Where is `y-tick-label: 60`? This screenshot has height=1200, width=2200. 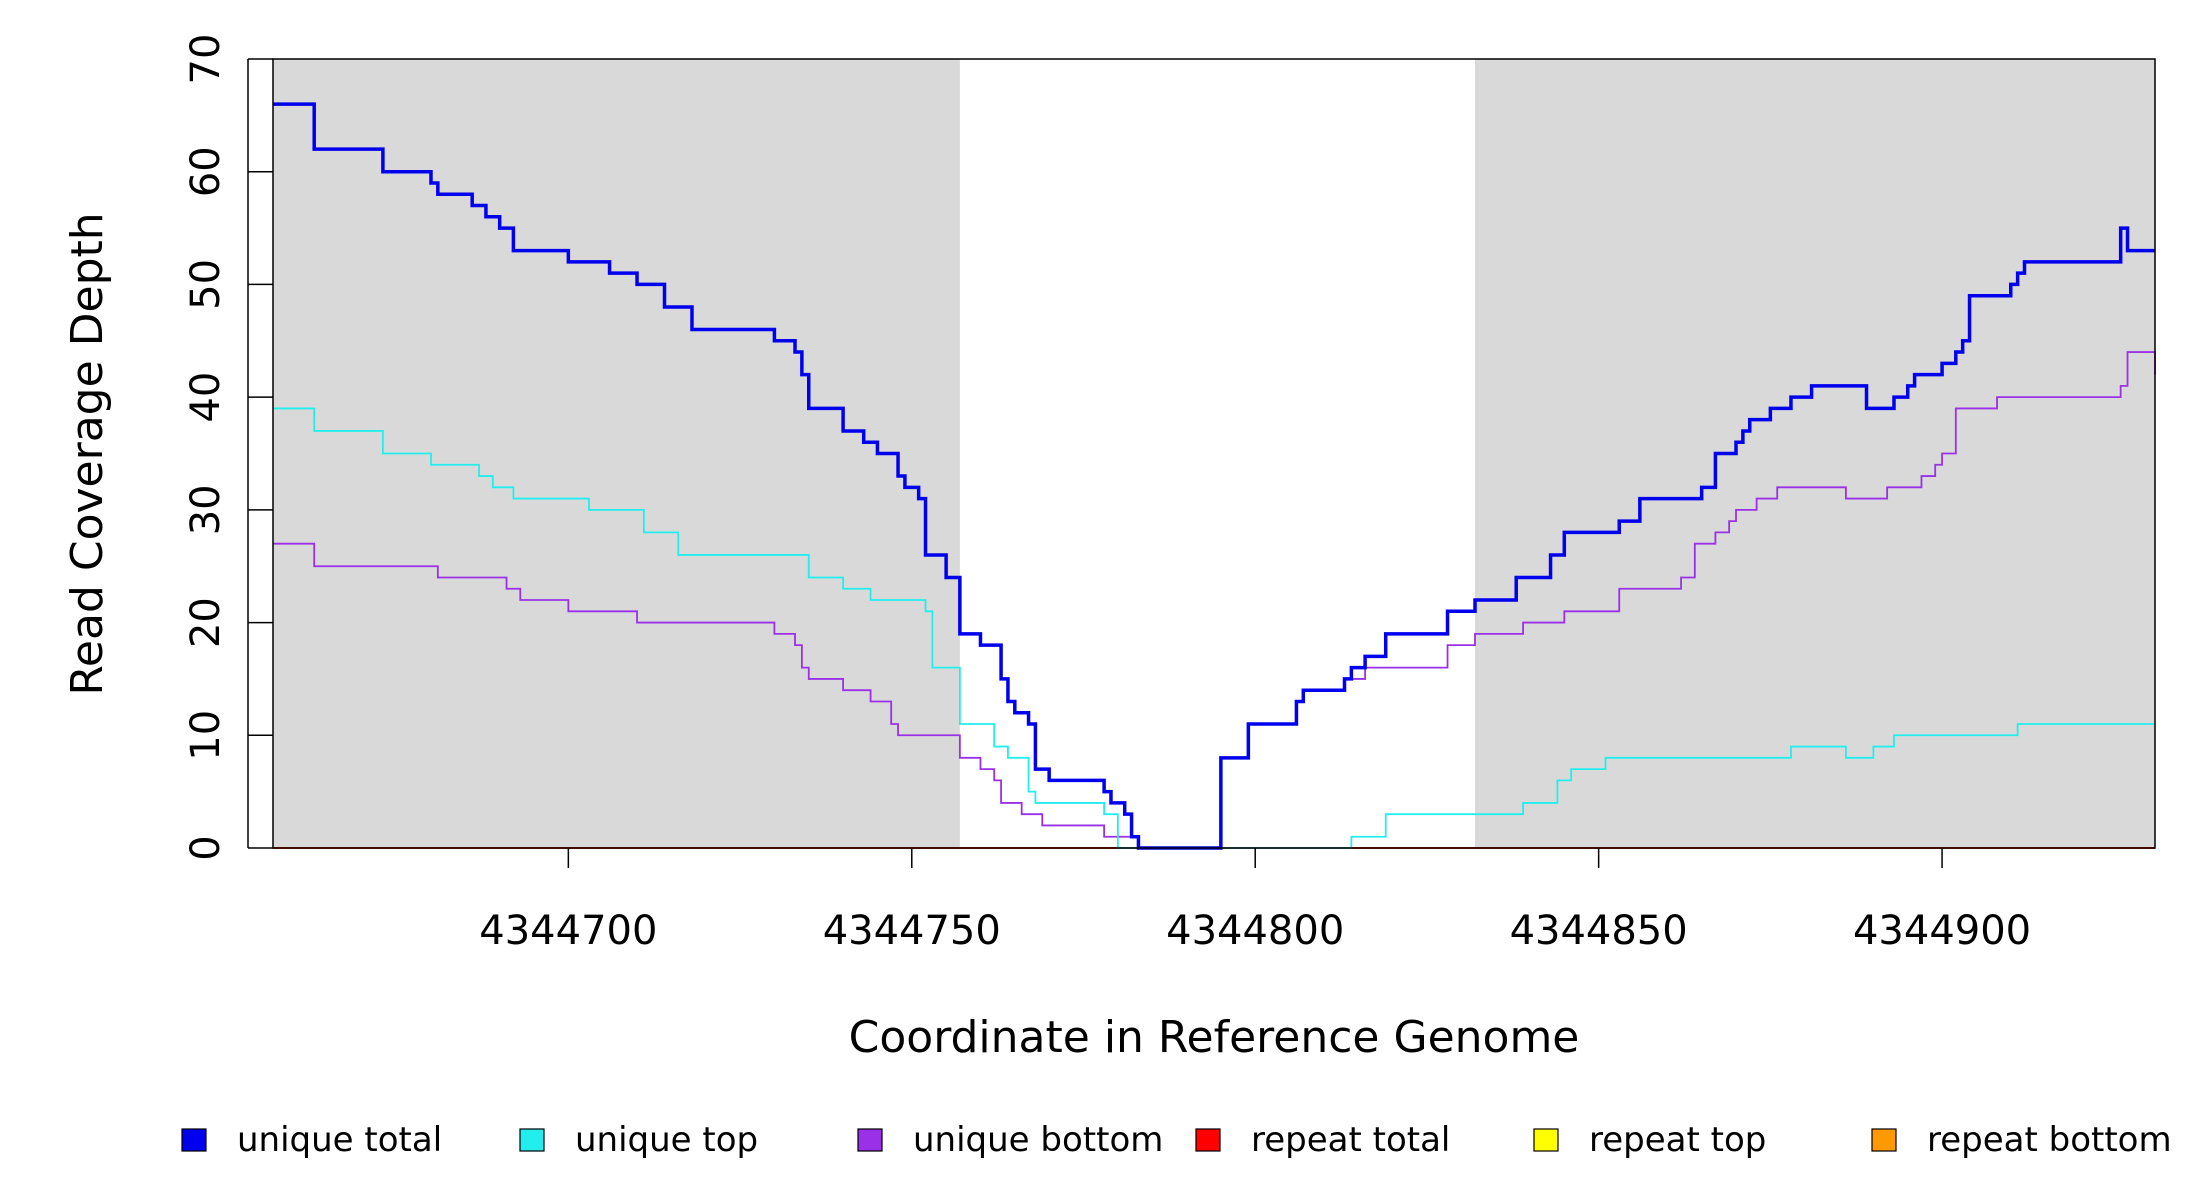
y-tick-label: 60 is located at coordinates (206, 171).